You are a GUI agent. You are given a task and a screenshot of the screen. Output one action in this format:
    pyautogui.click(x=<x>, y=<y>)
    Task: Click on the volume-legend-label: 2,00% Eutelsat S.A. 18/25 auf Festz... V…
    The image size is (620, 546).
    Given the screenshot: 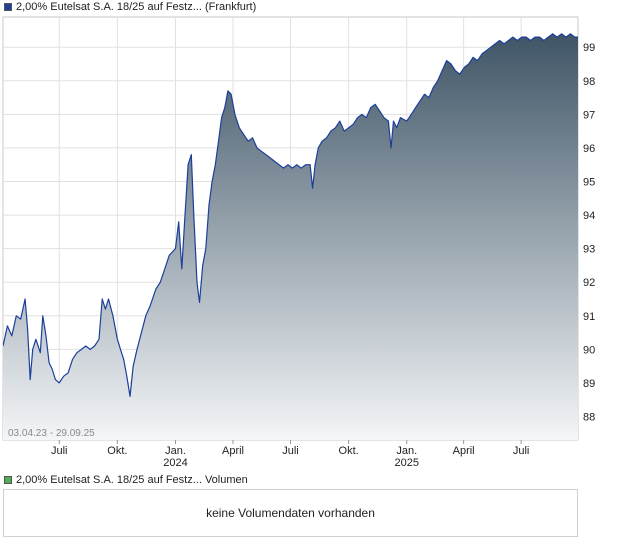 What is the action you would take?
    pyautogui.click(x=132, y=480)
    